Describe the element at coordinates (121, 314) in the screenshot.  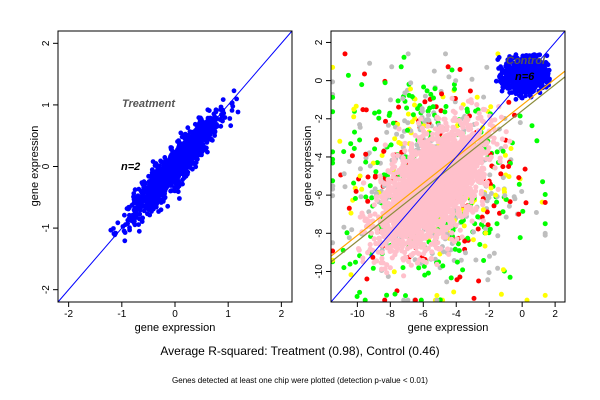
I see `x-tick-label: -1` at that location.